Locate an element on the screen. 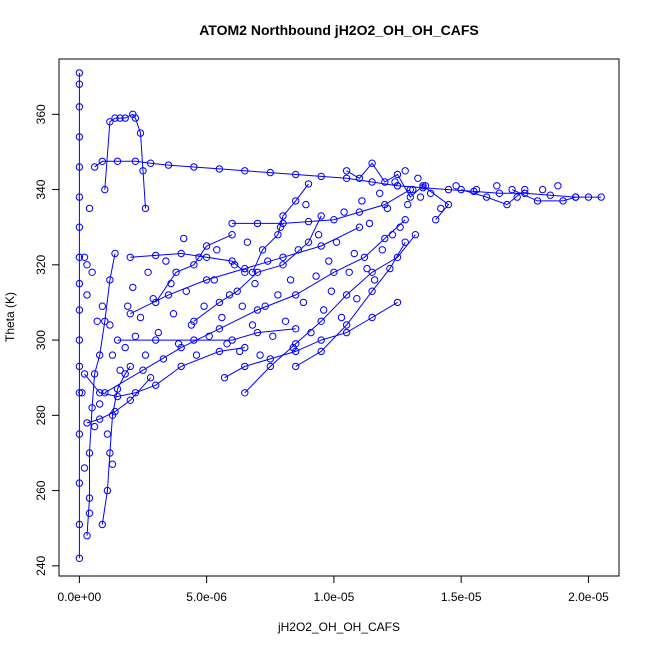 The width and height of the screenshot is (650, 650). y-axis: 240 260 280 300 320 340 360 is located at coordinates (47, 340).